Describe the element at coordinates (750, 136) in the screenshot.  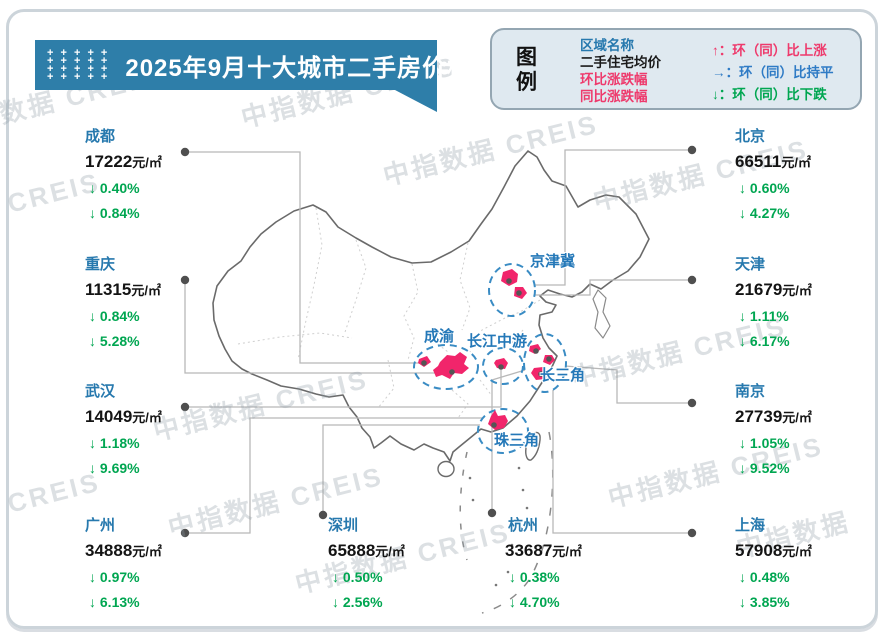
I see `city-name: 北京` at that location.